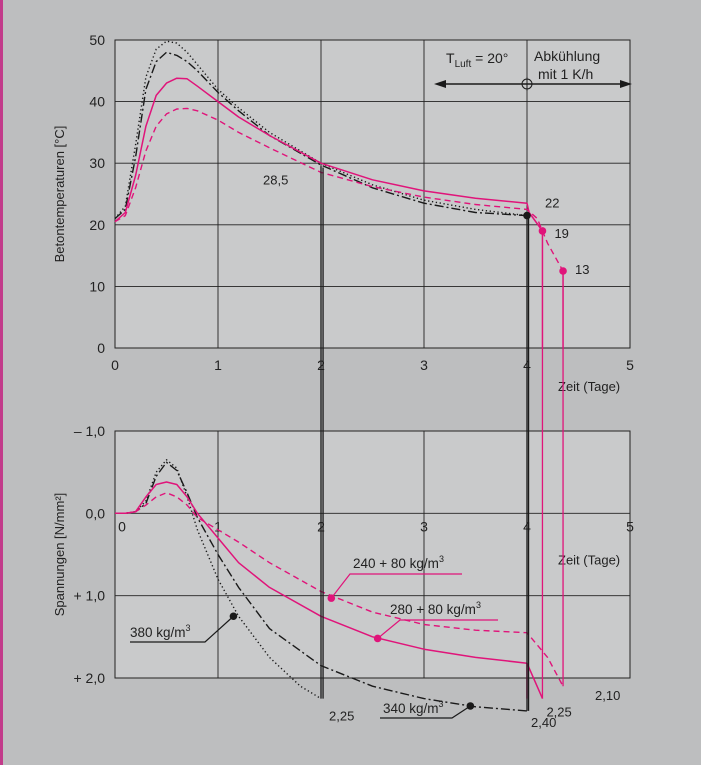 The height and width of the screenshot is (765, 701). What do you see at coordinates (489, 58) in the screenshot?
I see `tluft-value: = 20°` at bounding box center [489, 58].